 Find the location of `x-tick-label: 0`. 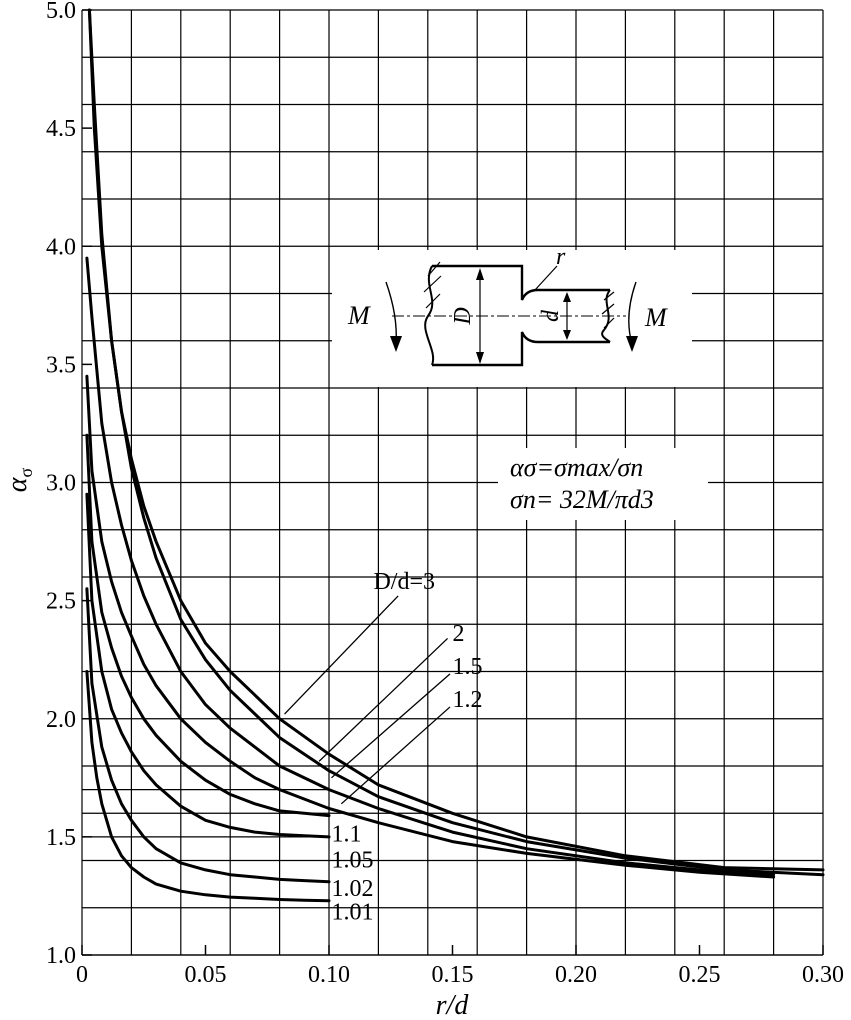

x-tick-label: 0 is located at coordinates (82, 975).